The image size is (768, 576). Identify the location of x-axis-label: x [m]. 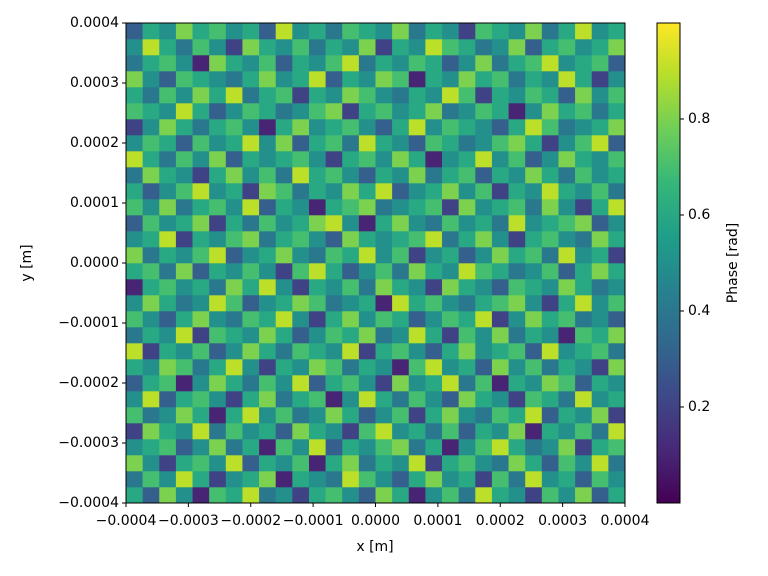
(374, 547).